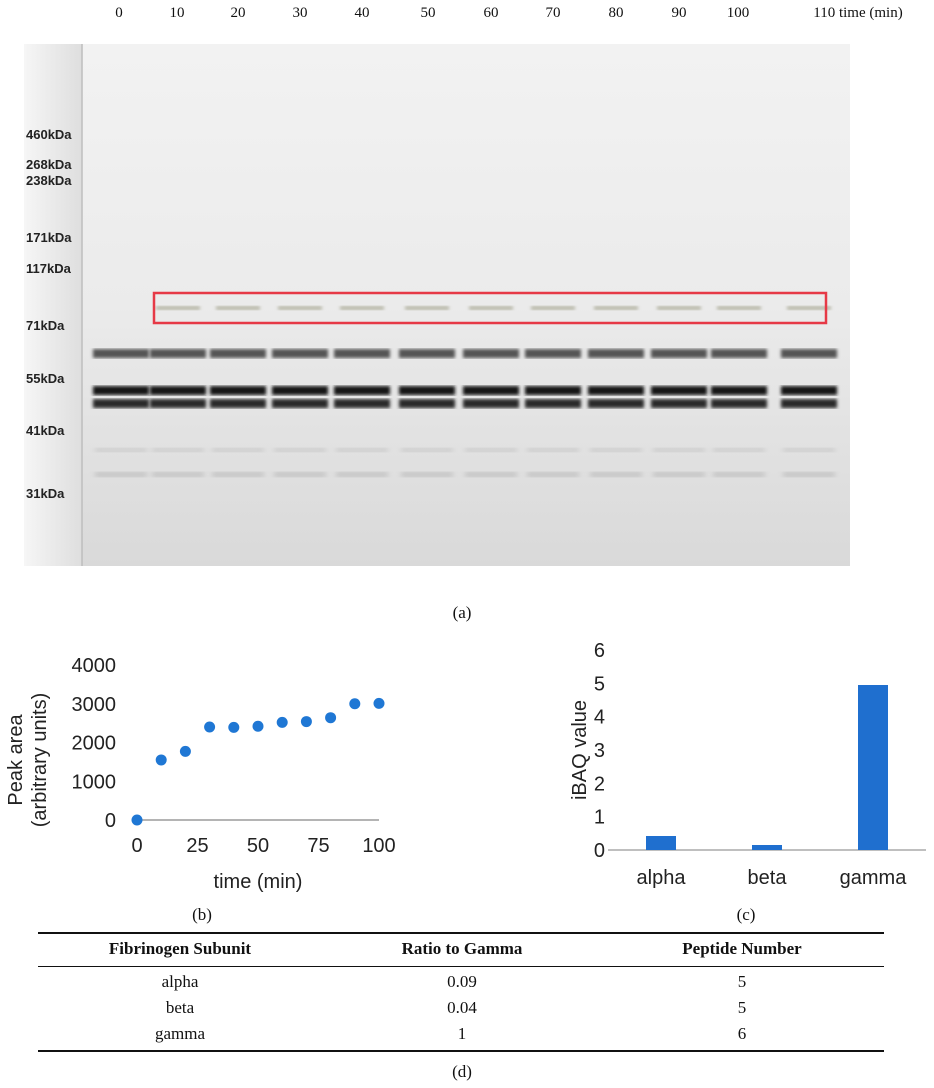  What do you see at coordinates (747, 764) in the screenshot?
I see `bar-chart: iBAQ value 0 1 2 3 4 5 6 alpha beta gamma` at bounding box center [747, 764].